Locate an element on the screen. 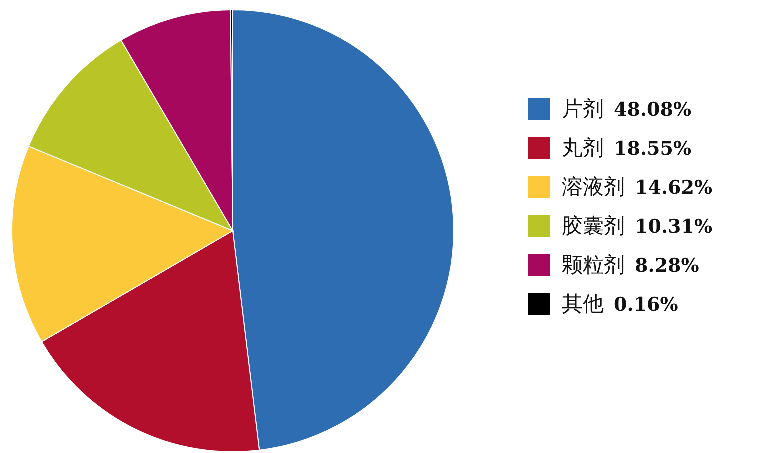  legend-label: 丸剂 is located at coordinates (583, 148).